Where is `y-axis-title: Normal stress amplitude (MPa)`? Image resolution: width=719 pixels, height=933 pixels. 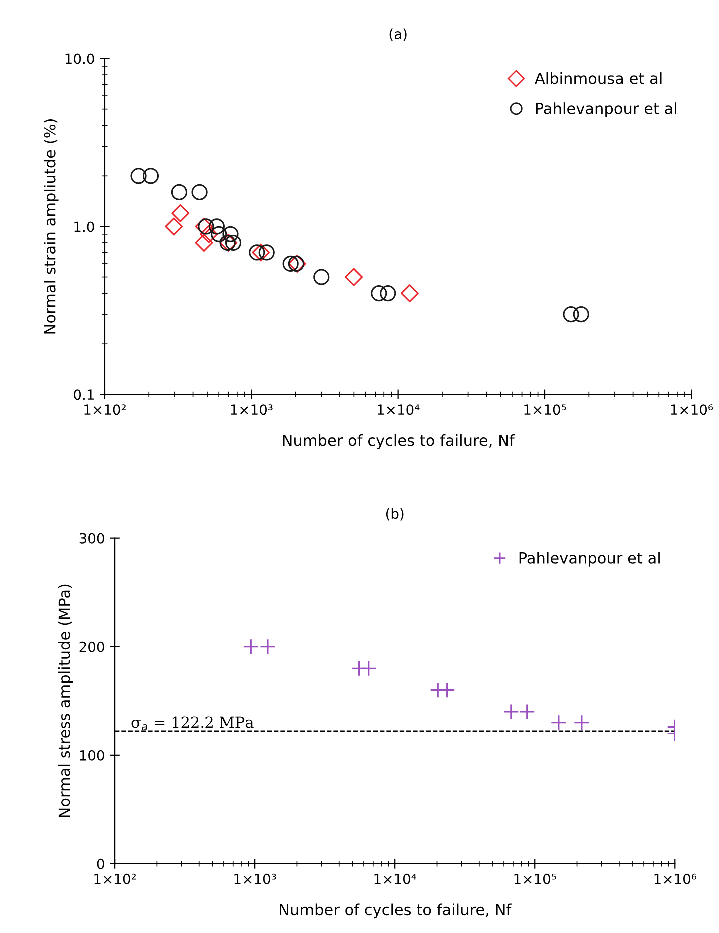
y-axis-title: Normal stress amplitude (MPa) is located at coordinates (66, 701).